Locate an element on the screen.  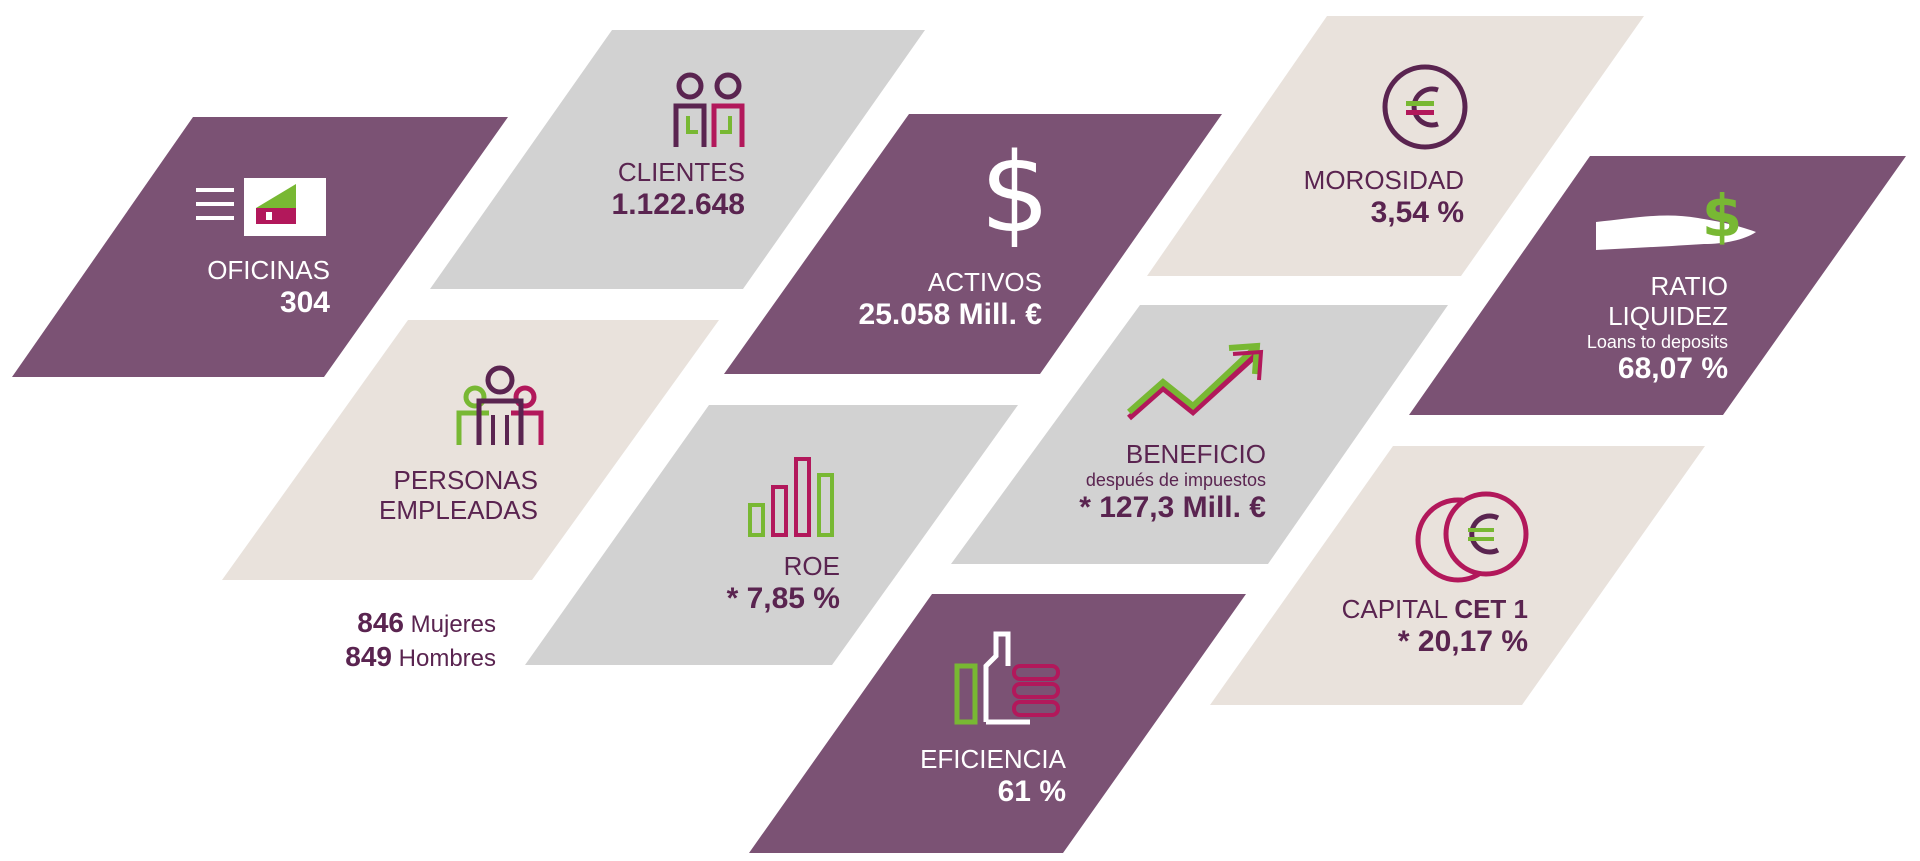
coins-euro-icon is located at coordinates (1472, 537).